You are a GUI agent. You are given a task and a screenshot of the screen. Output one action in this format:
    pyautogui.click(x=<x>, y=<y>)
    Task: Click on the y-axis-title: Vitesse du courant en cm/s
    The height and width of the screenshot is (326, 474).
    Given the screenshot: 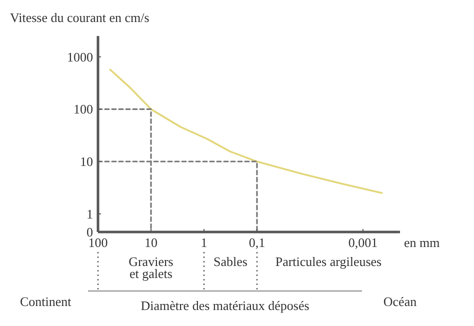 What is the action you would take?
    pyautogui.click(x=80, y=17)
    